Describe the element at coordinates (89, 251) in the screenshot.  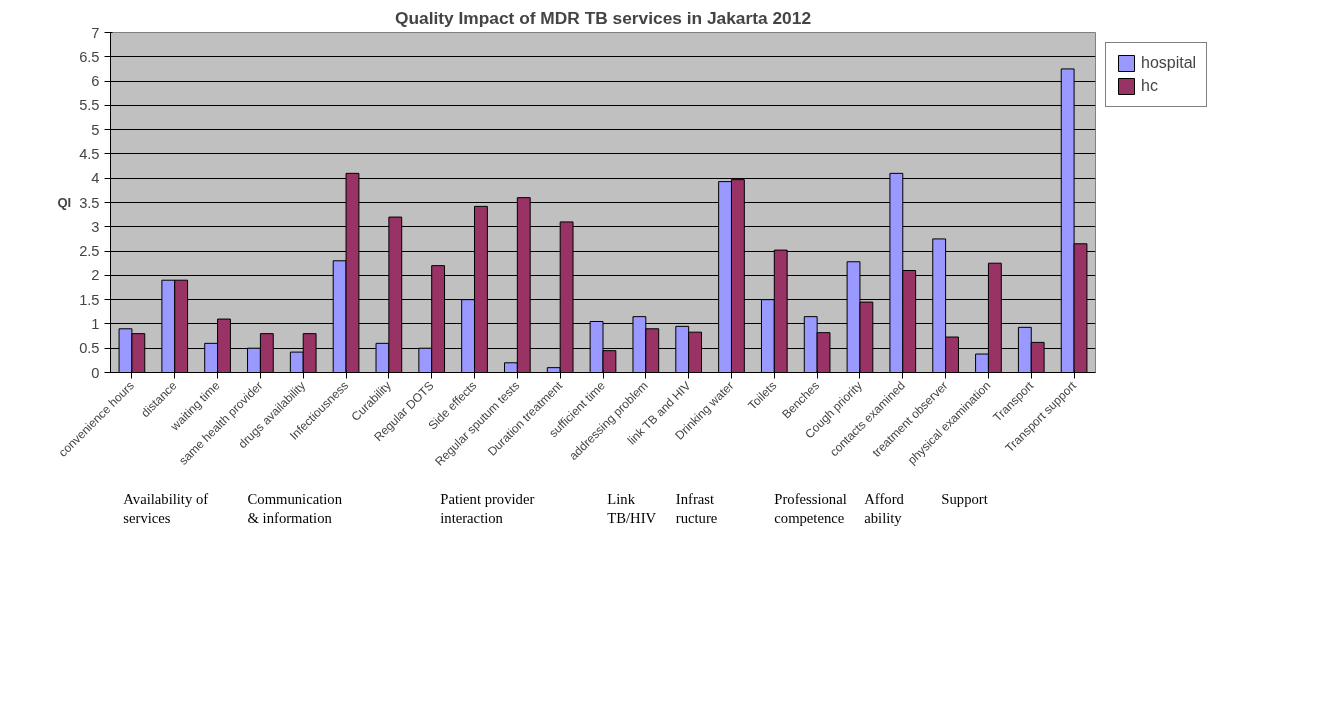
I see `y-tick-label: 2.5` at that location.